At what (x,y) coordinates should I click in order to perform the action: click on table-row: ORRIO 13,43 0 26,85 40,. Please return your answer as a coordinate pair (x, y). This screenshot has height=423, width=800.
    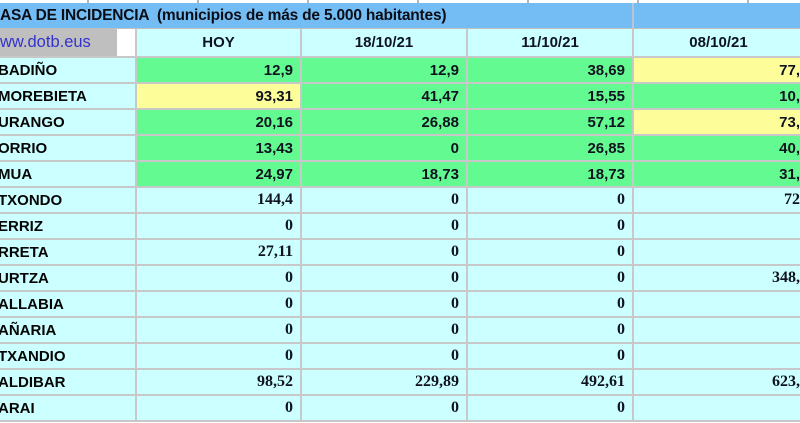
    Looking at the image, I should click on (400, 149).